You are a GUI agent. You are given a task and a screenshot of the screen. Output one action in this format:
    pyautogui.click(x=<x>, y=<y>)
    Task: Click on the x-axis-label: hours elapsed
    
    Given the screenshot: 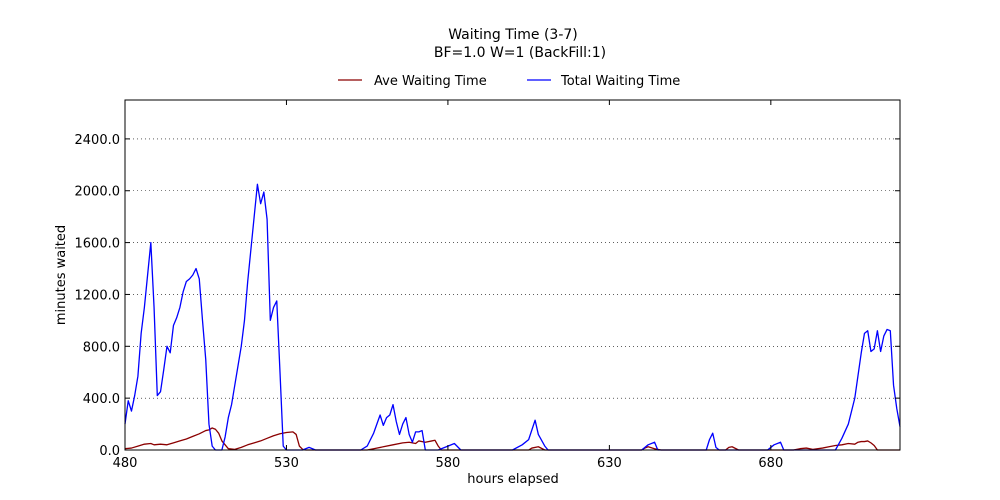 What is the action you would take?
    pyautogui.click(x=513, y=479)
    